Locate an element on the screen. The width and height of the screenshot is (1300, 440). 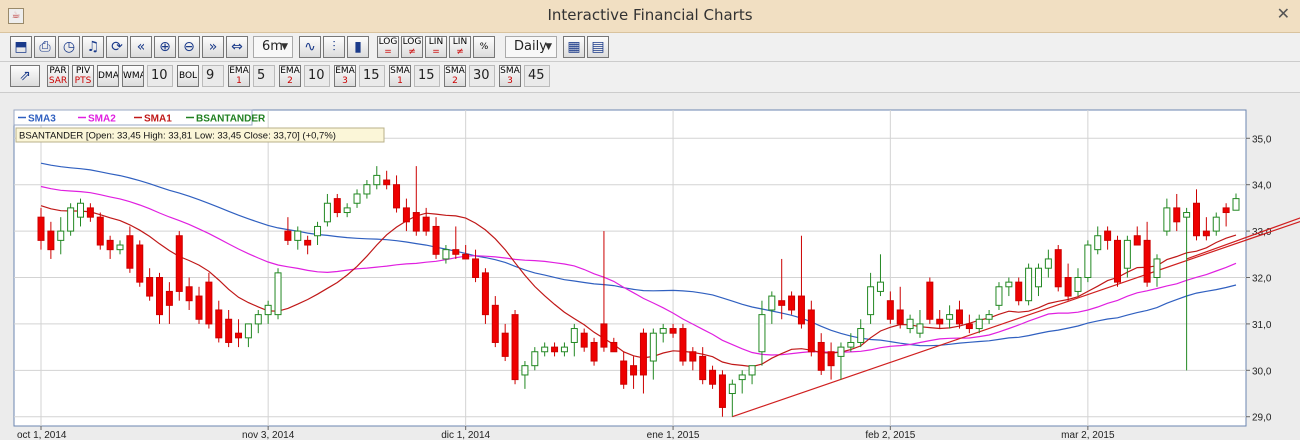
print-icon: ⎙ is located at coordinates (45, 47).